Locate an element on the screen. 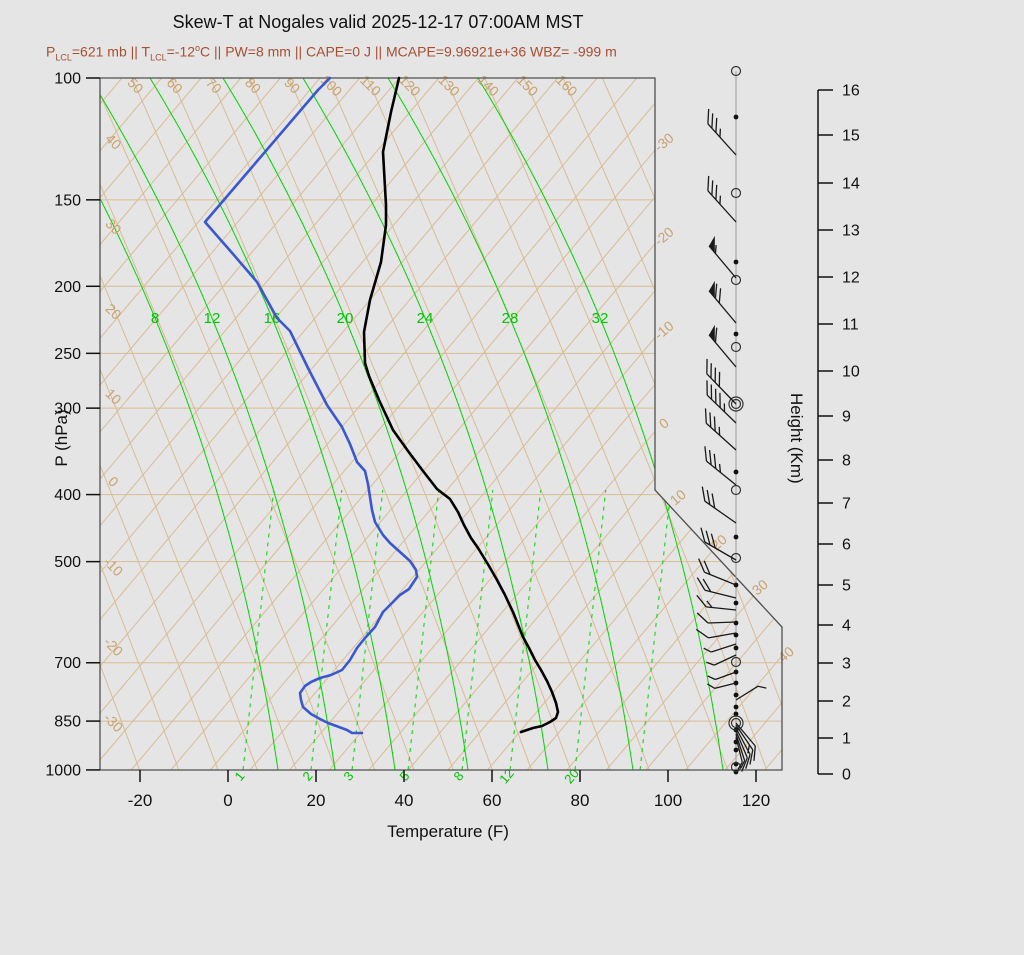 This screenshot has width=1024, height=955. pressure-tick-label: 400 is located at coordinates (67, 495).